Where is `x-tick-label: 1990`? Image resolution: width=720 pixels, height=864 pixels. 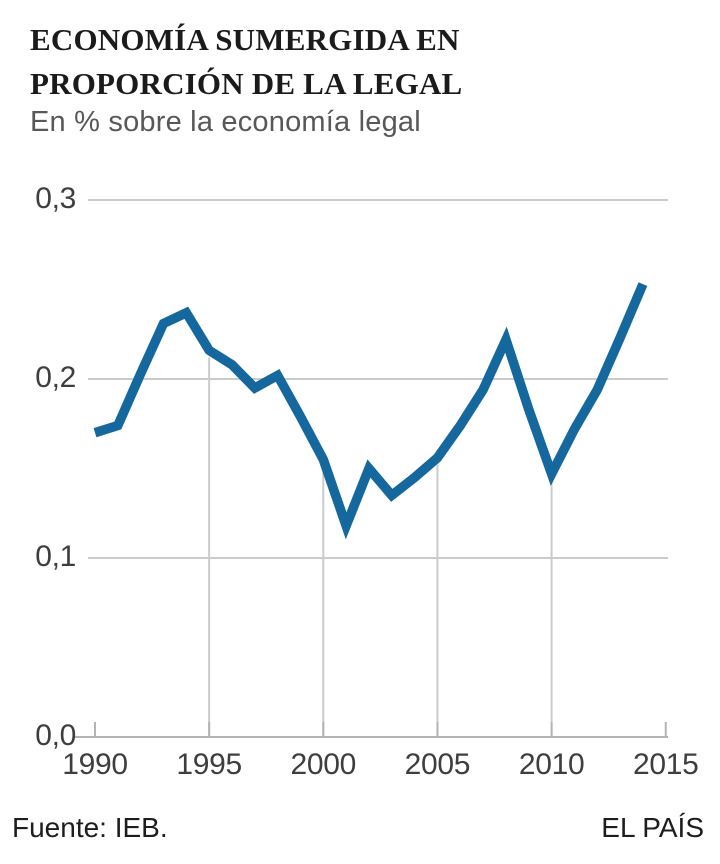 x-tick-label: 1990 is located at coordinates (95, 764).